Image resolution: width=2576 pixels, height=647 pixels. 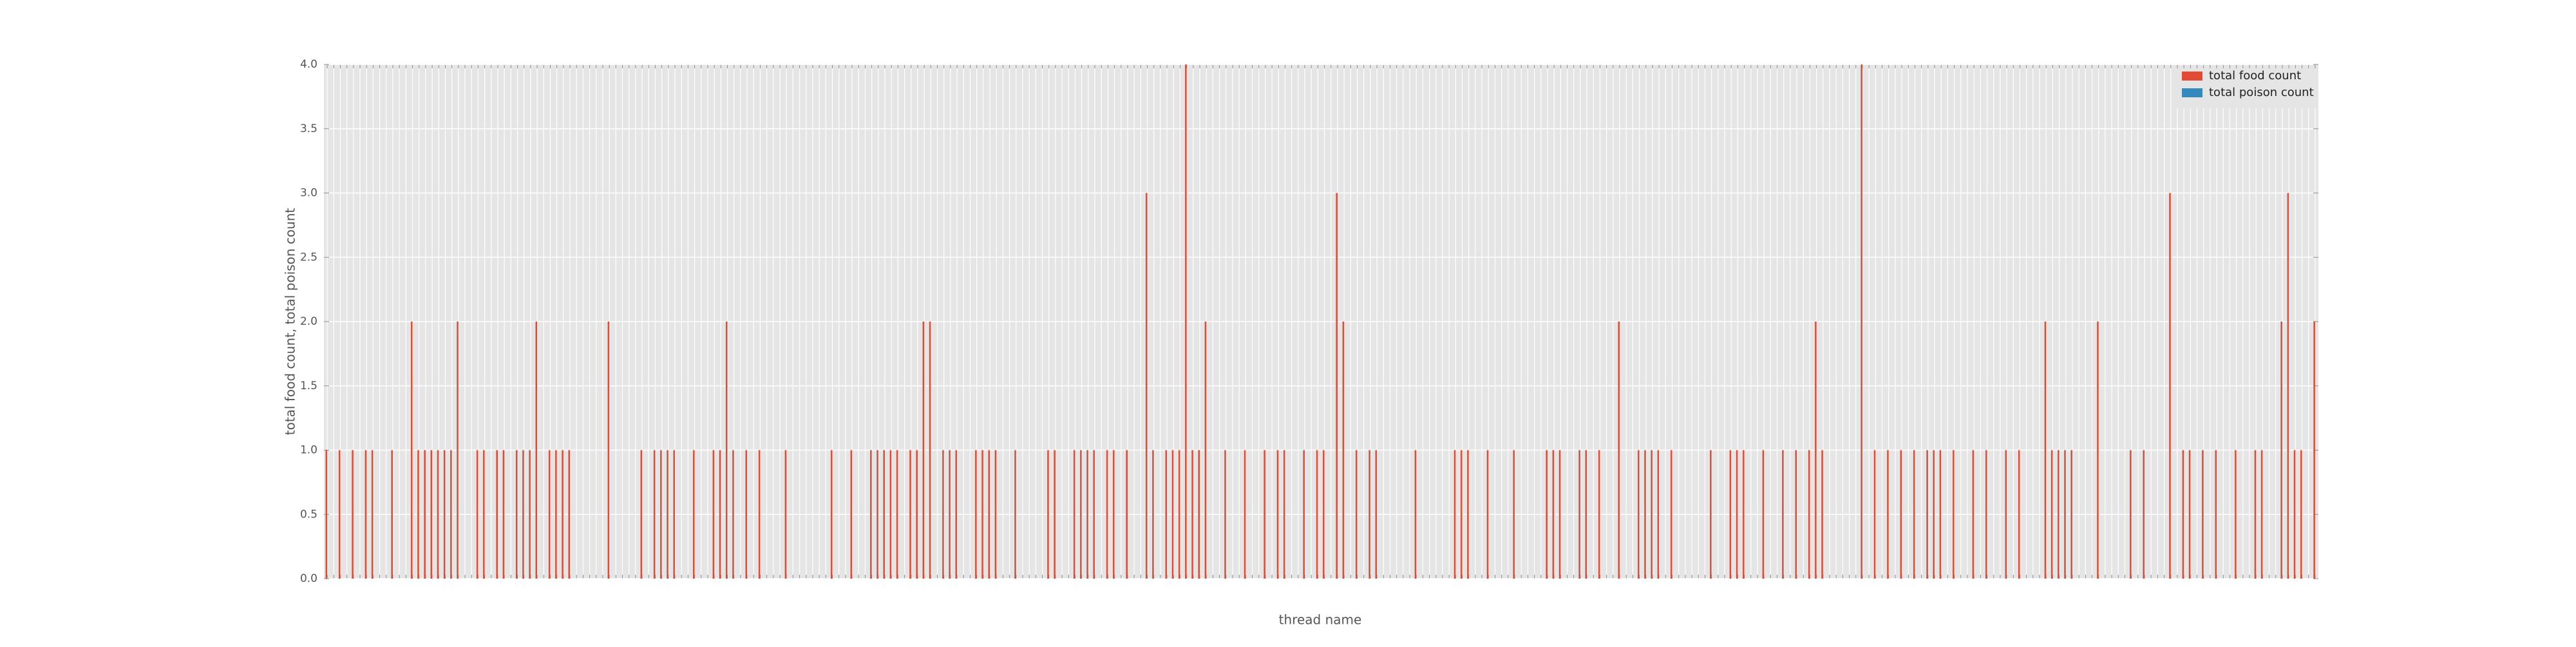 I want to click on legend-swatch, so click(x=2192, y=92).